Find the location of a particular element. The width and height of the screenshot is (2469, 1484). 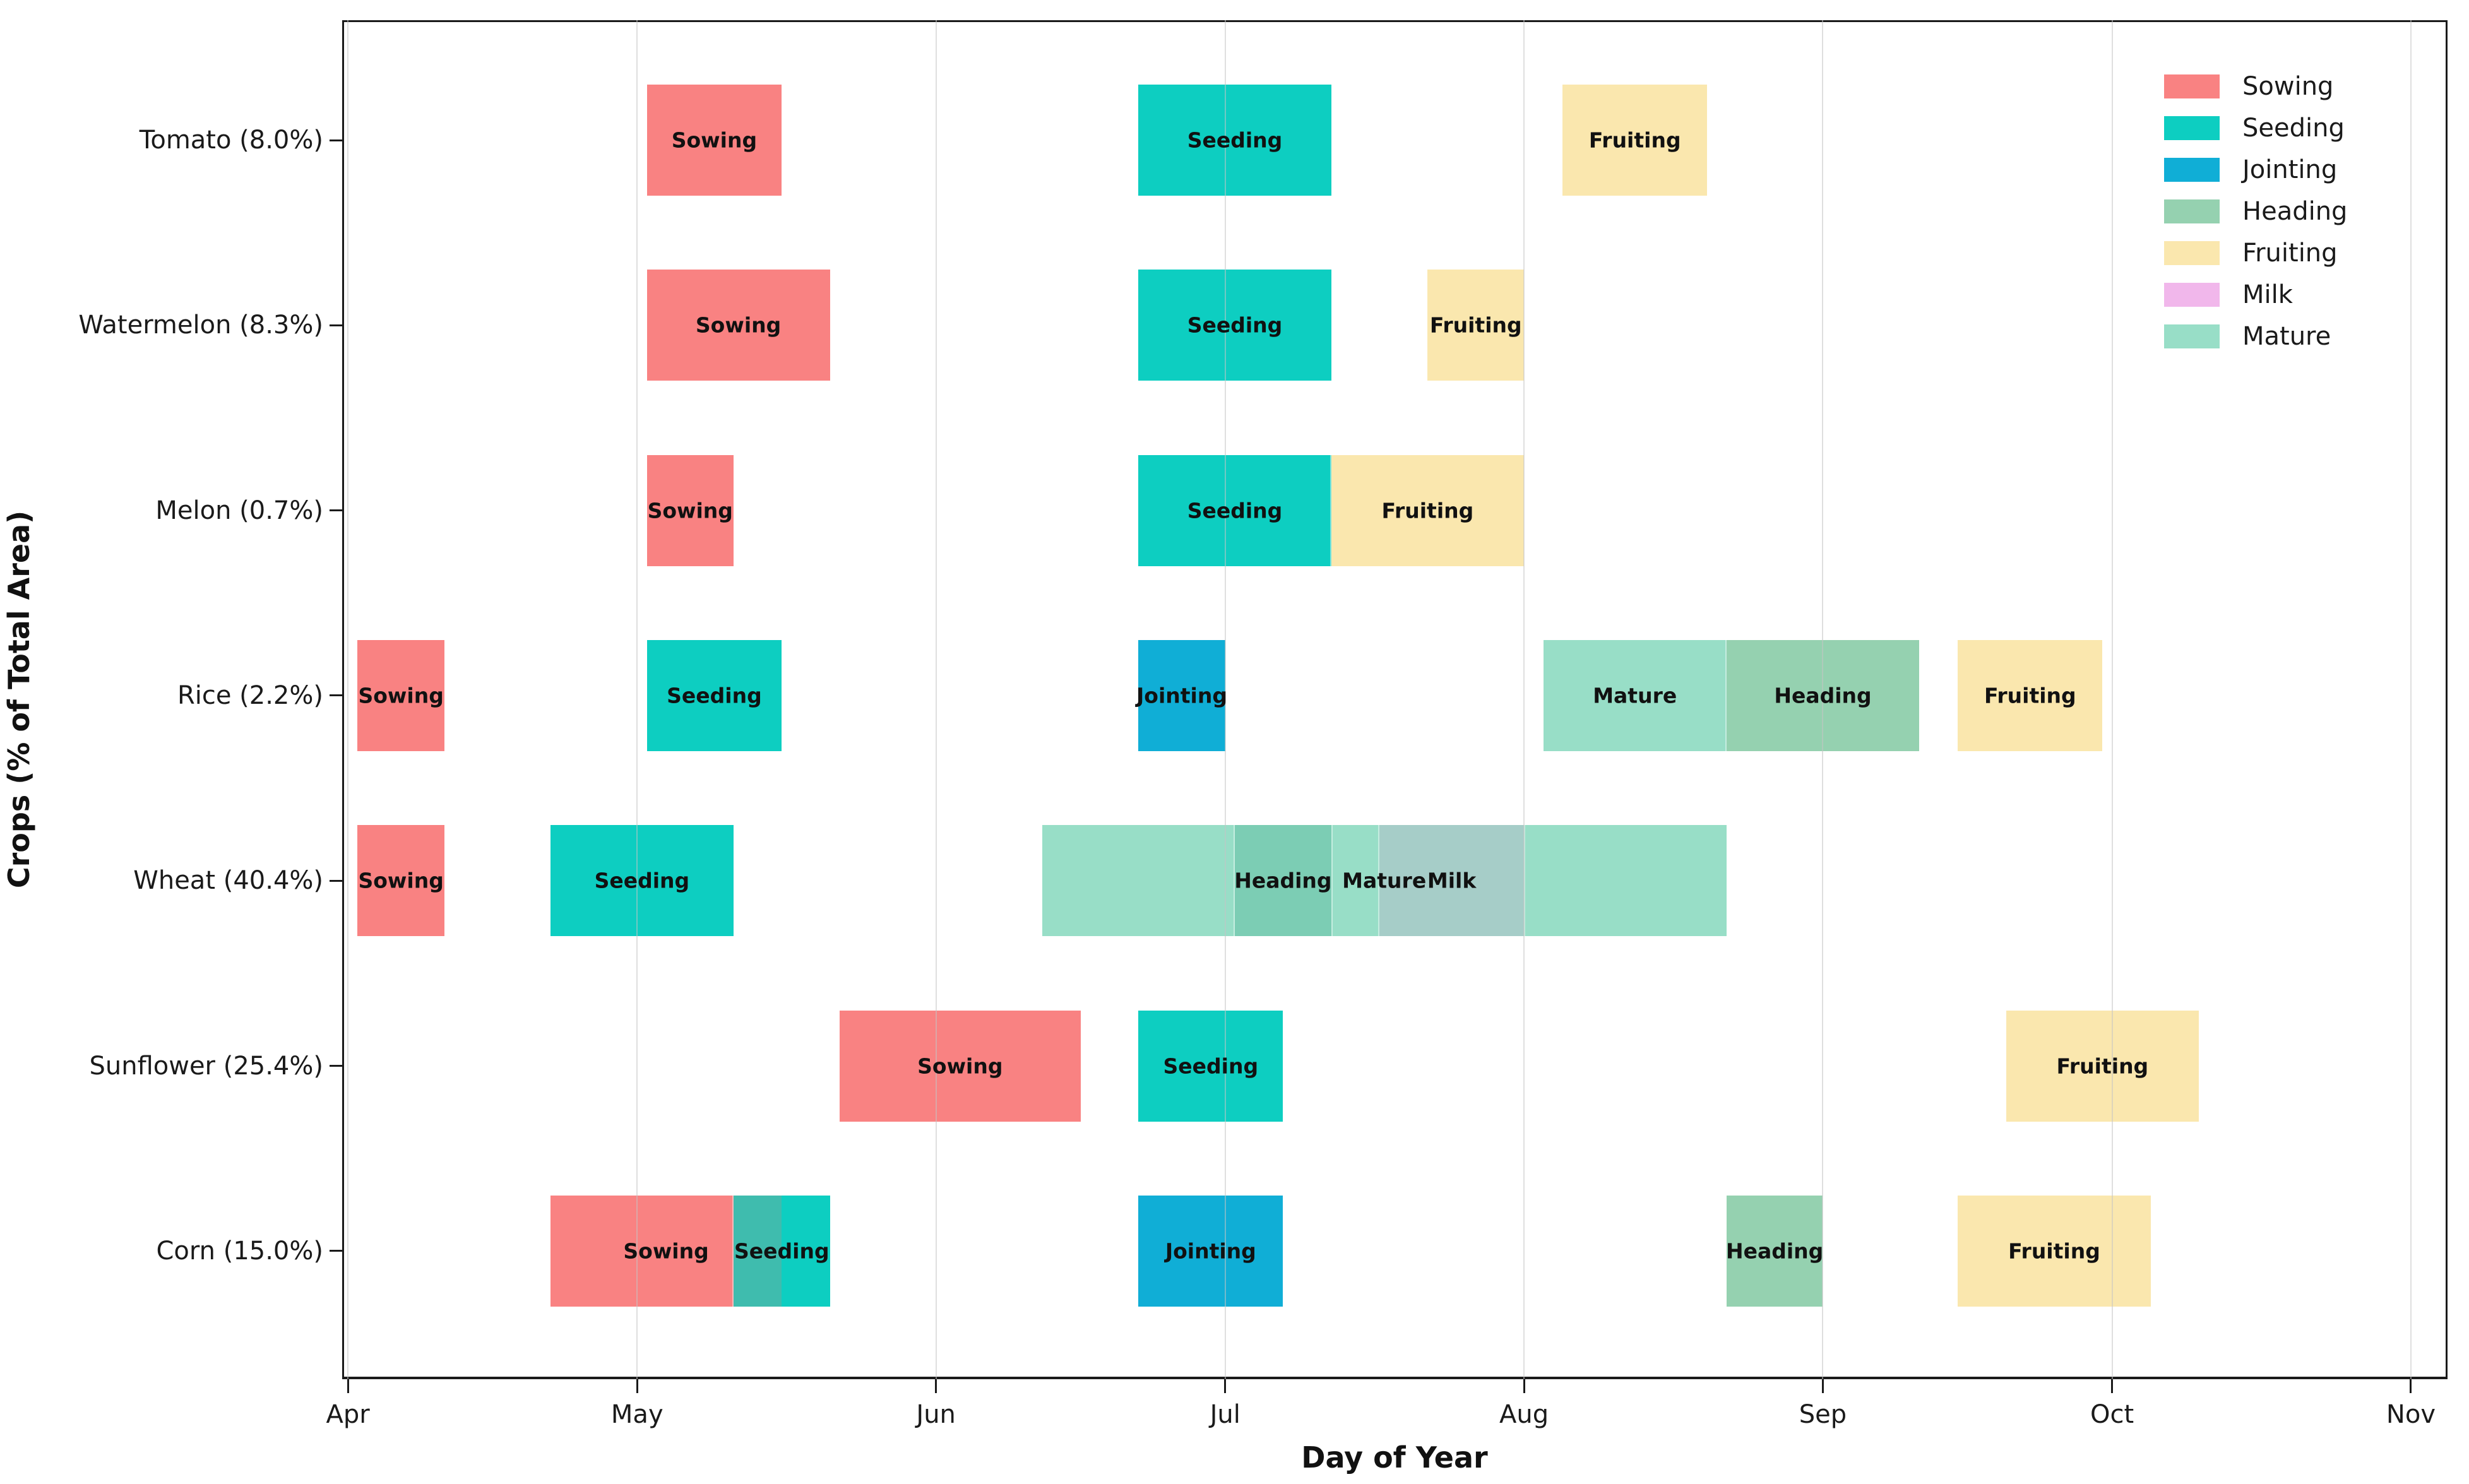

legend-label-jointing: Jointing is located at coordinates (2290, 169).